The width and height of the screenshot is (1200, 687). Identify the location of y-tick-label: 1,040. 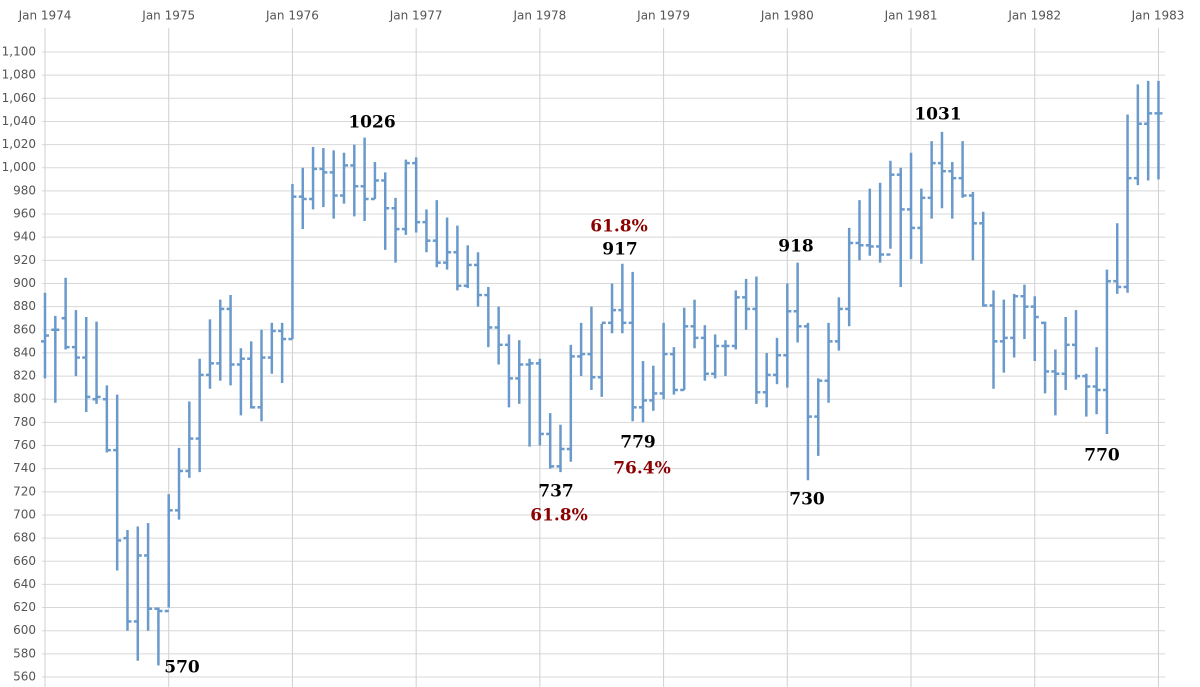
(19, 121).